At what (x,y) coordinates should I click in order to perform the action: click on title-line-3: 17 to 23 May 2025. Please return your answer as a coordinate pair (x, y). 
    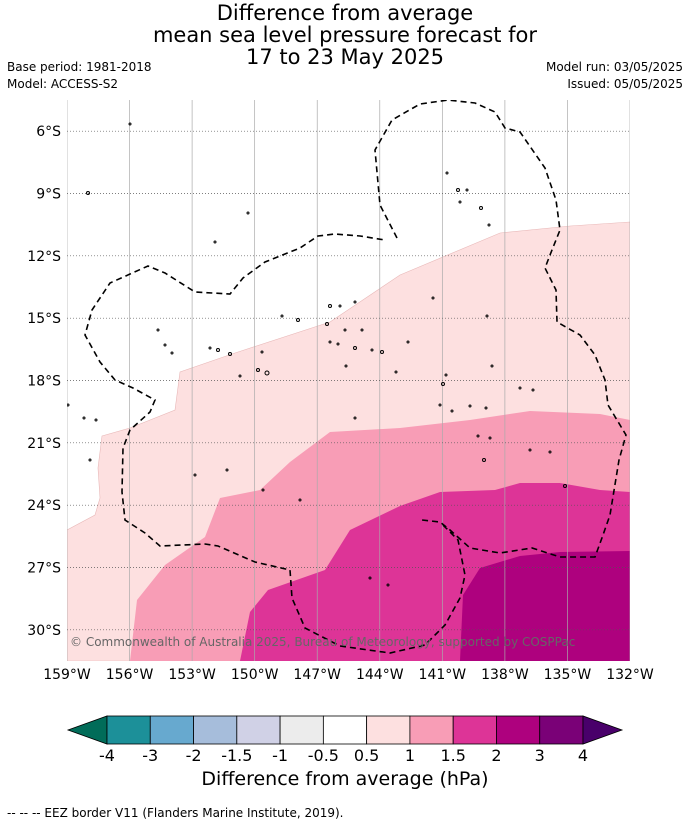
    Looking at the image, I should click on (345, 57).